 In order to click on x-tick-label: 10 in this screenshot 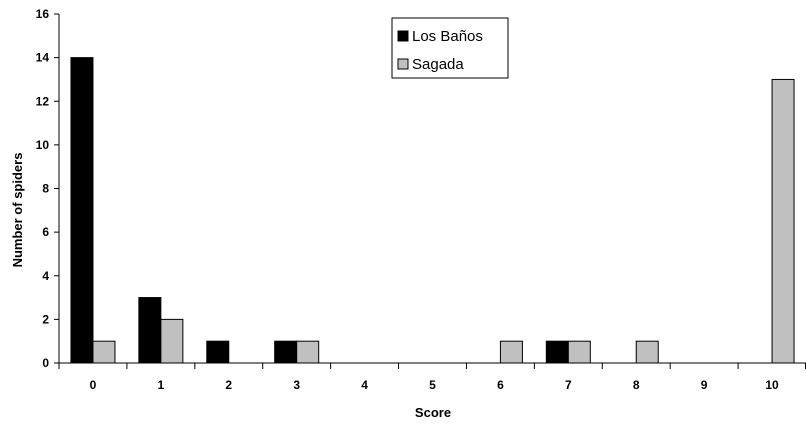, I will do `click(772, 385)`.